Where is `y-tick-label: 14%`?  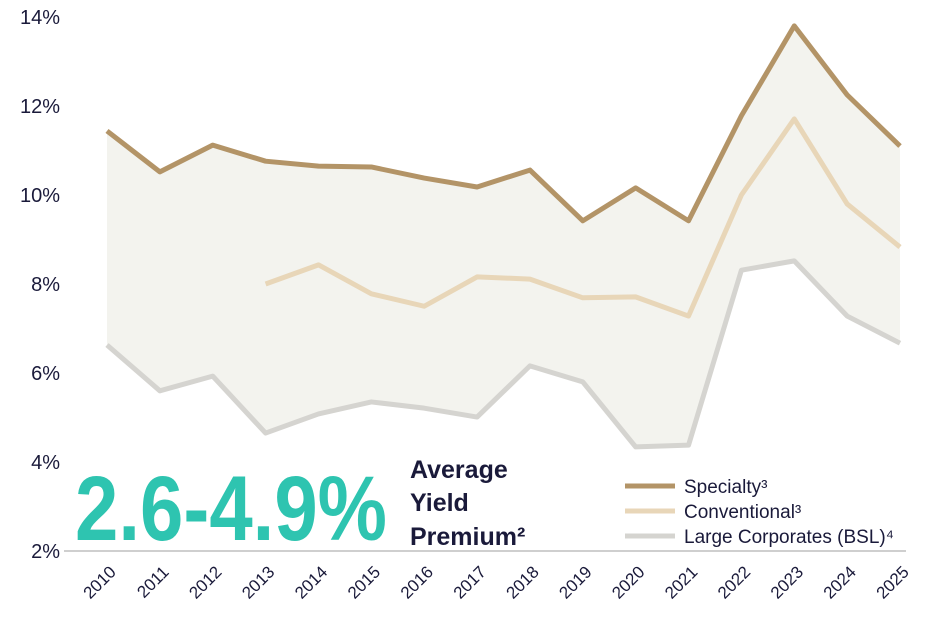 y-tick-label: 14% is located at coordinates (40, 18).